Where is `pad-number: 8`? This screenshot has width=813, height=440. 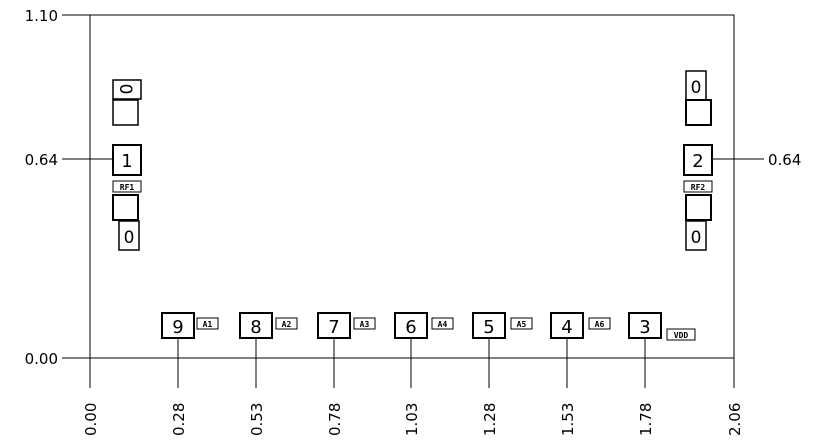
pad-number: 8 is located at coordinates (255, 327).